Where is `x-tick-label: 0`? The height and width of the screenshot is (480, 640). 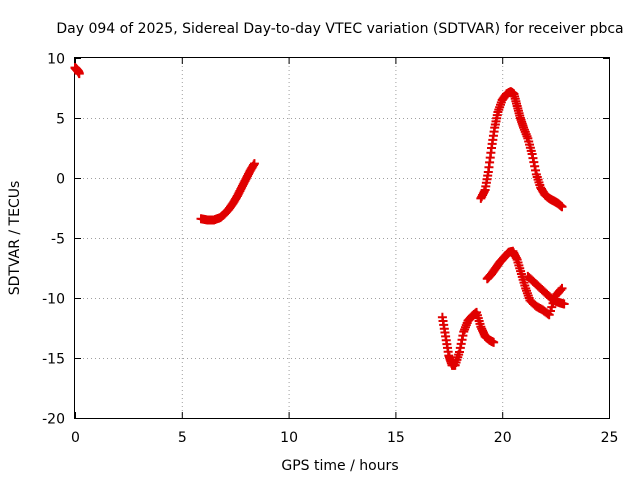 x-tick-label: 0 is located at coordinates (75, 438).